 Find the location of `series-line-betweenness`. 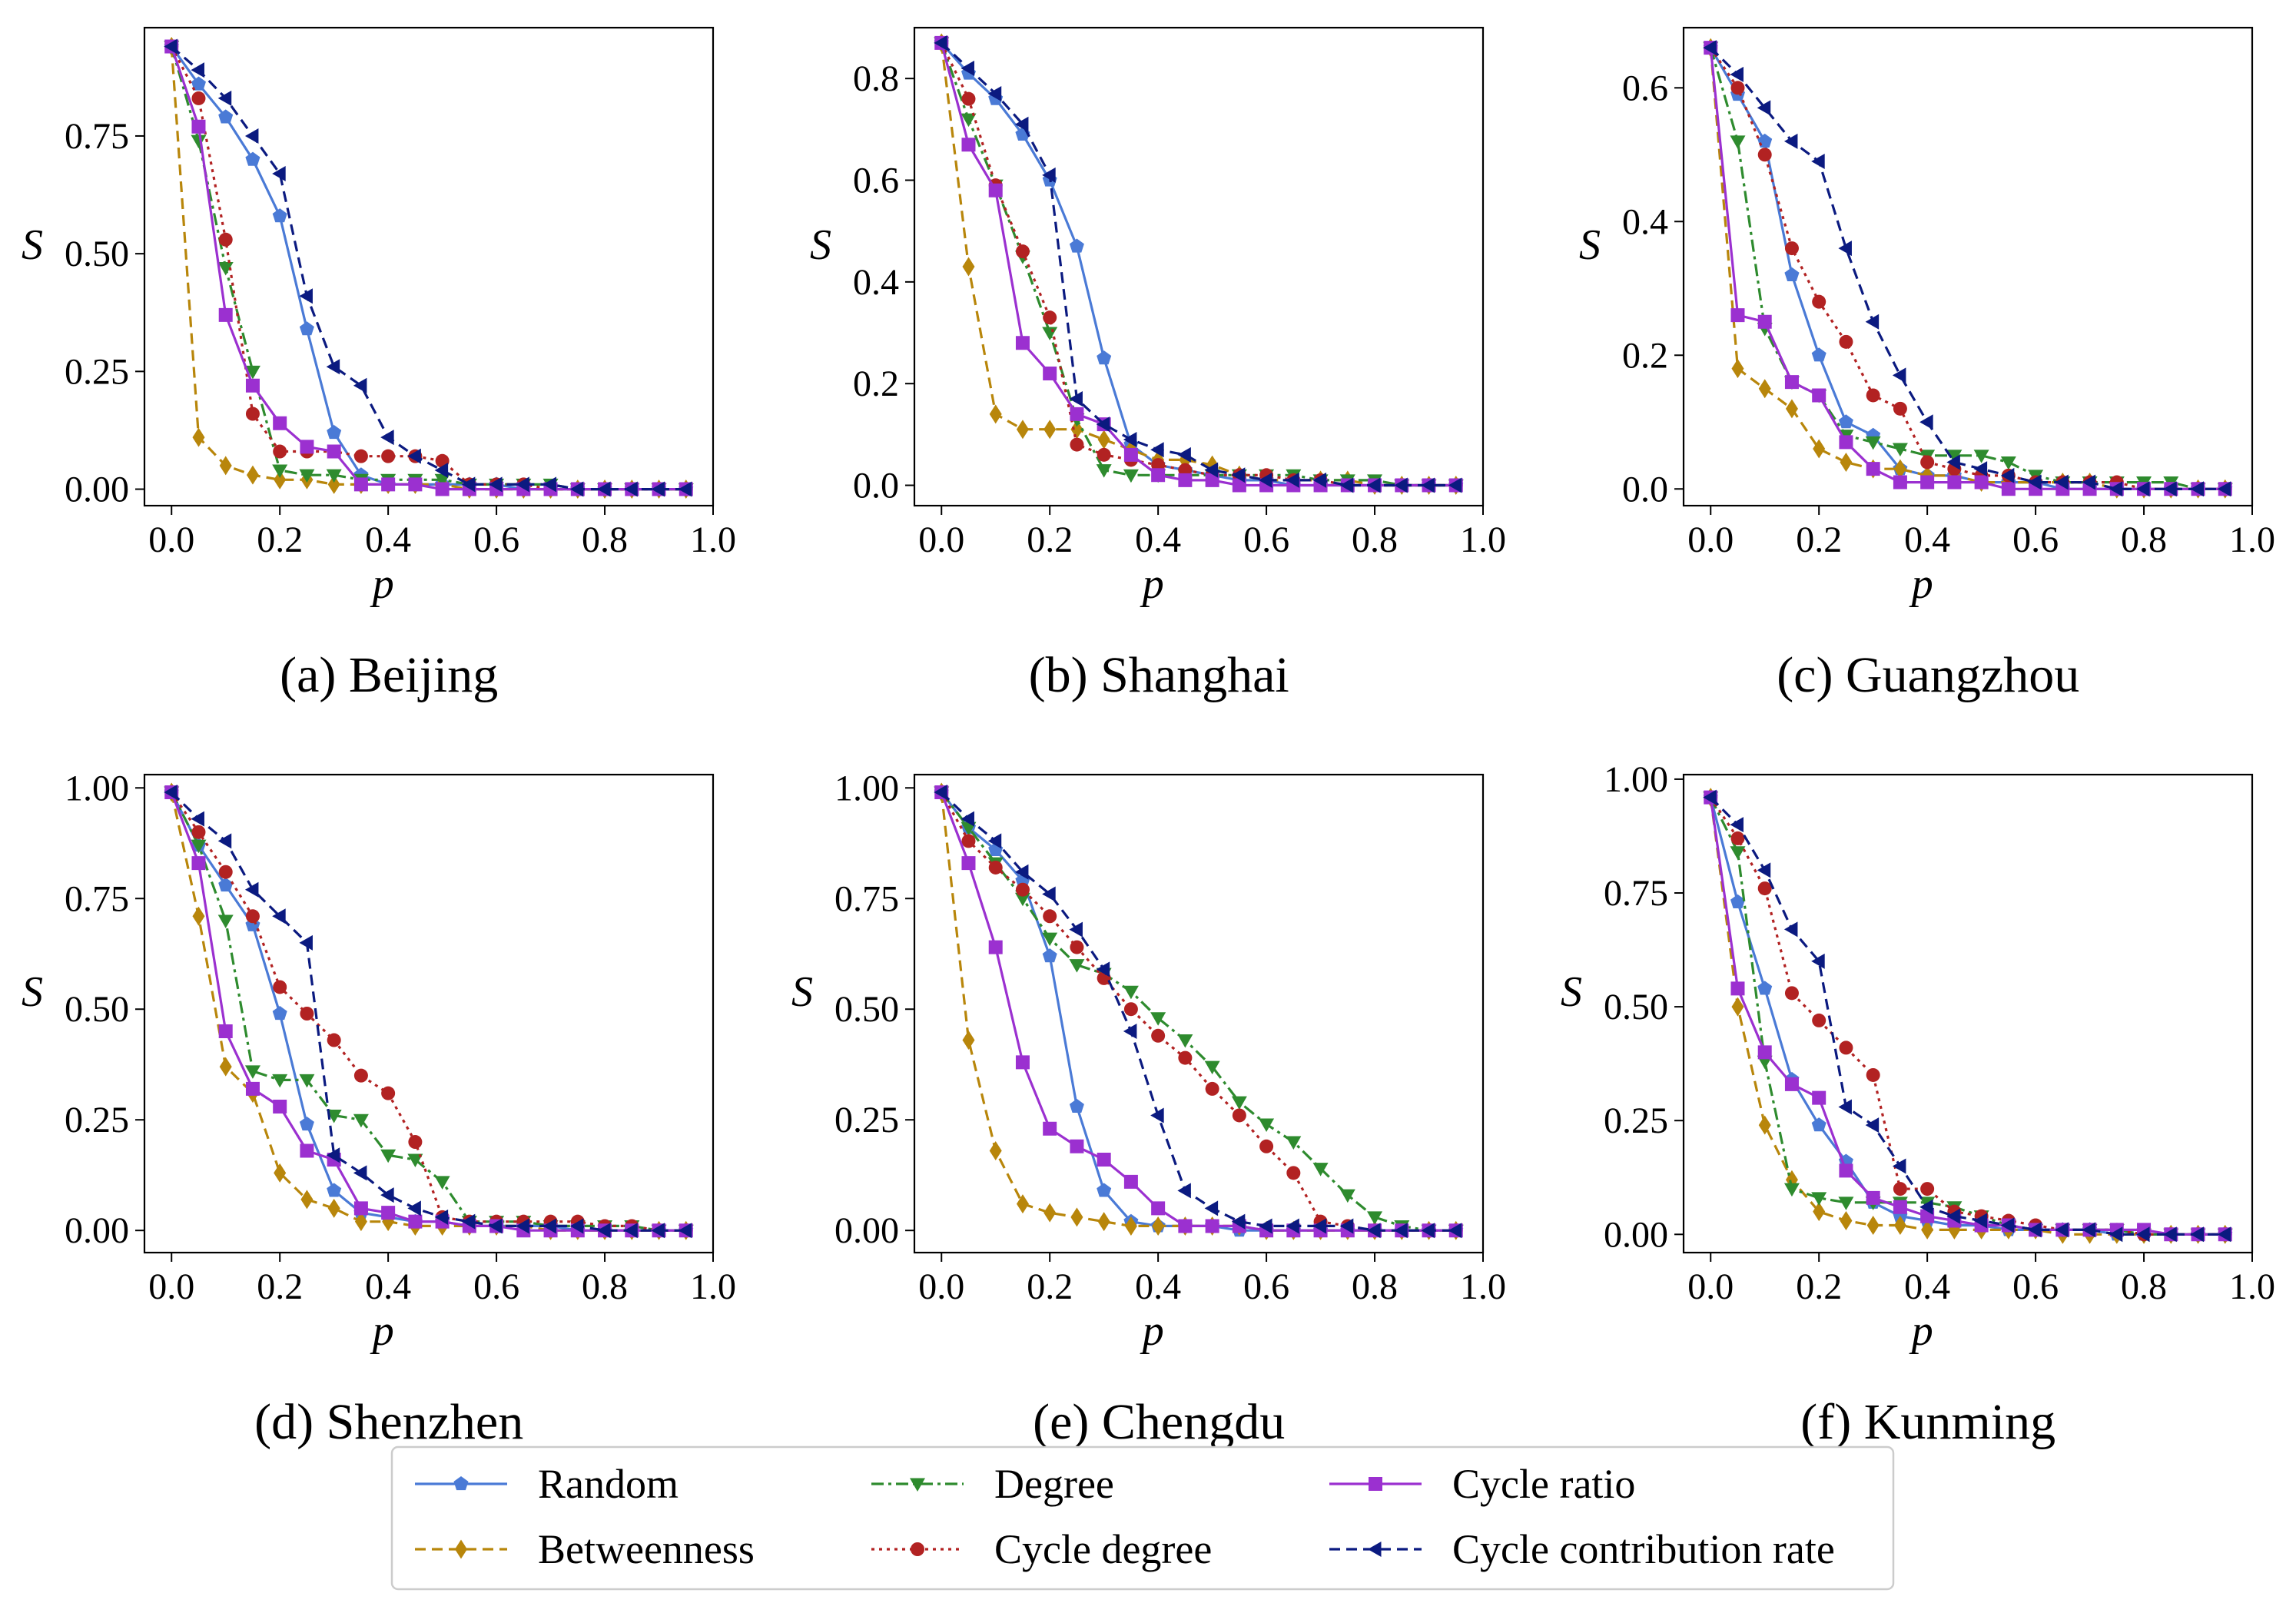

series-line-betweenness is located at coordinates (428, 1012).